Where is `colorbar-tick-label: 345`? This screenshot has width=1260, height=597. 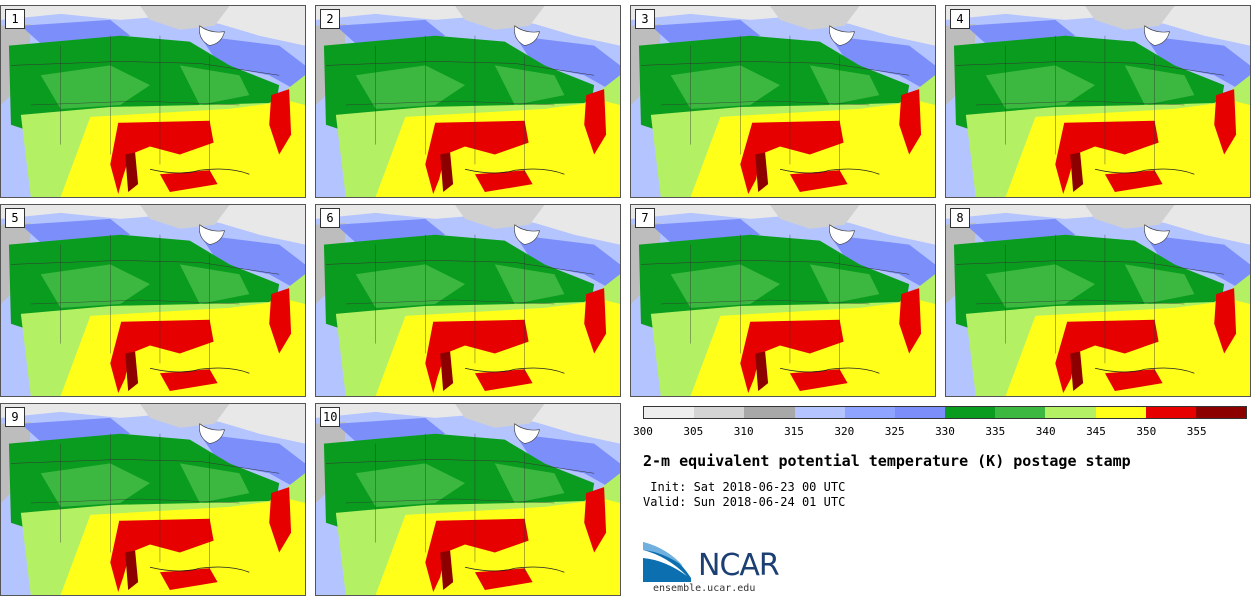 colorbar-tick-label: 345 is located at coordinates (1096, 431).